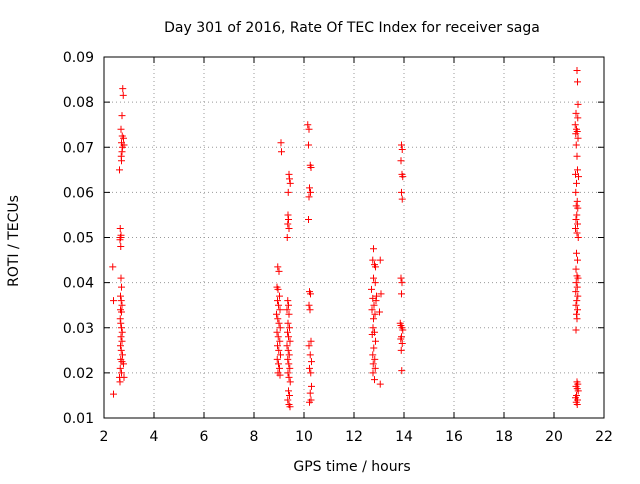  I want to click on y-axis-label: ROTI / TECUs, so click(14, 241).